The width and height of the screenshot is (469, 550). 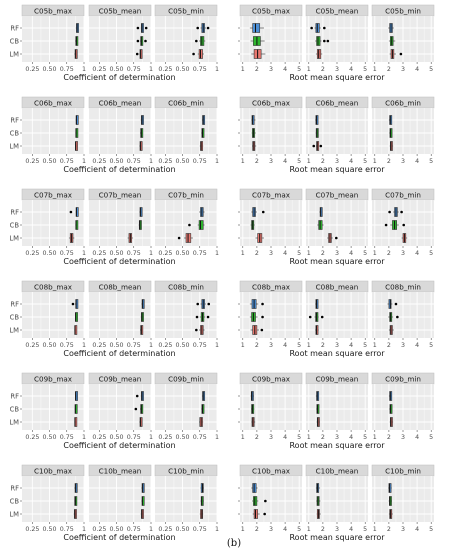 I want to click on facet-title: C06b_mean, so click(x=337, y=103).